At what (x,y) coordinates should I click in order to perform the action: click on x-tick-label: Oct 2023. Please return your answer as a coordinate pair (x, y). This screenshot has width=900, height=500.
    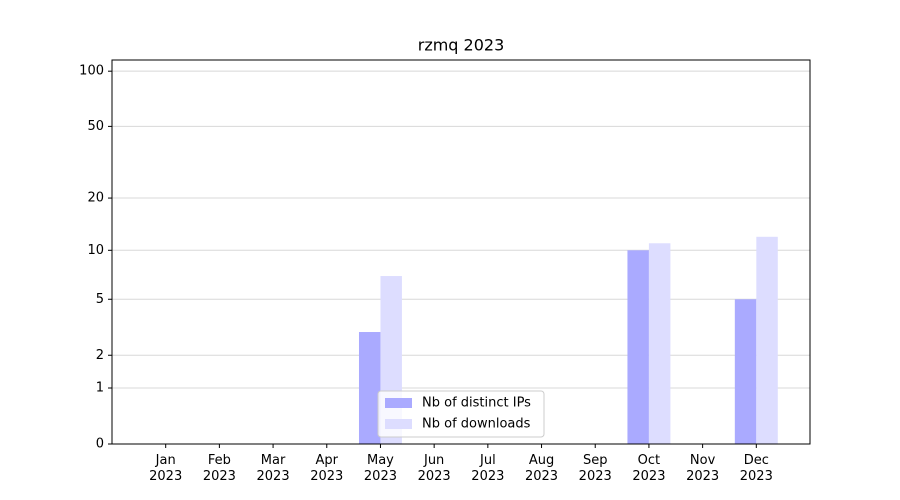
    Looking at the image, I should click on (649, 468).